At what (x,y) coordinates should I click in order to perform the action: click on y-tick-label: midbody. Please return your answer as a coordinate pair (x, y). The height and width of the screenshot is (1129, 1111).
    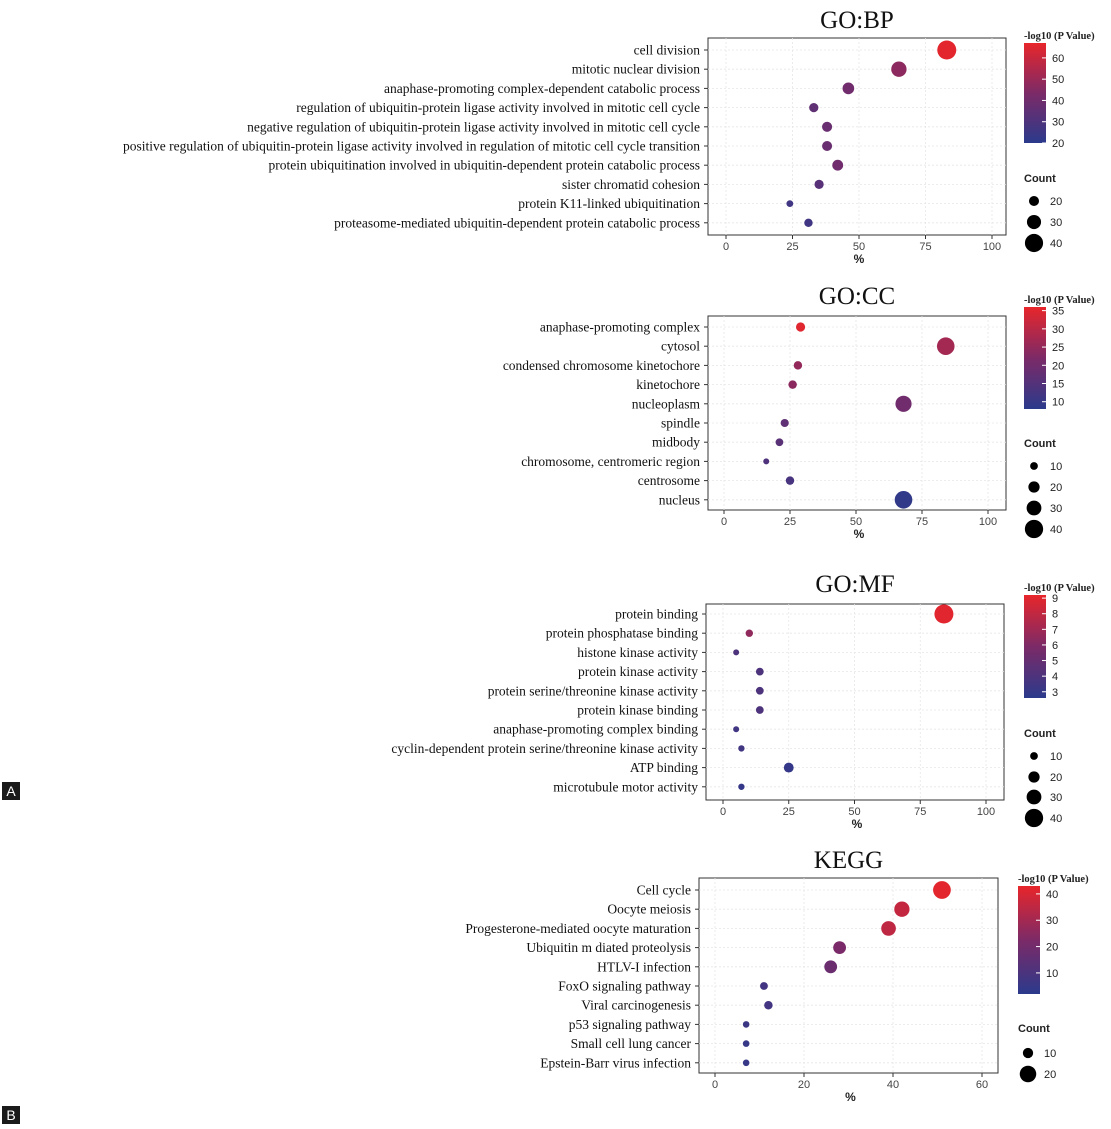
    Looking at the image, I should click on (676, 442).